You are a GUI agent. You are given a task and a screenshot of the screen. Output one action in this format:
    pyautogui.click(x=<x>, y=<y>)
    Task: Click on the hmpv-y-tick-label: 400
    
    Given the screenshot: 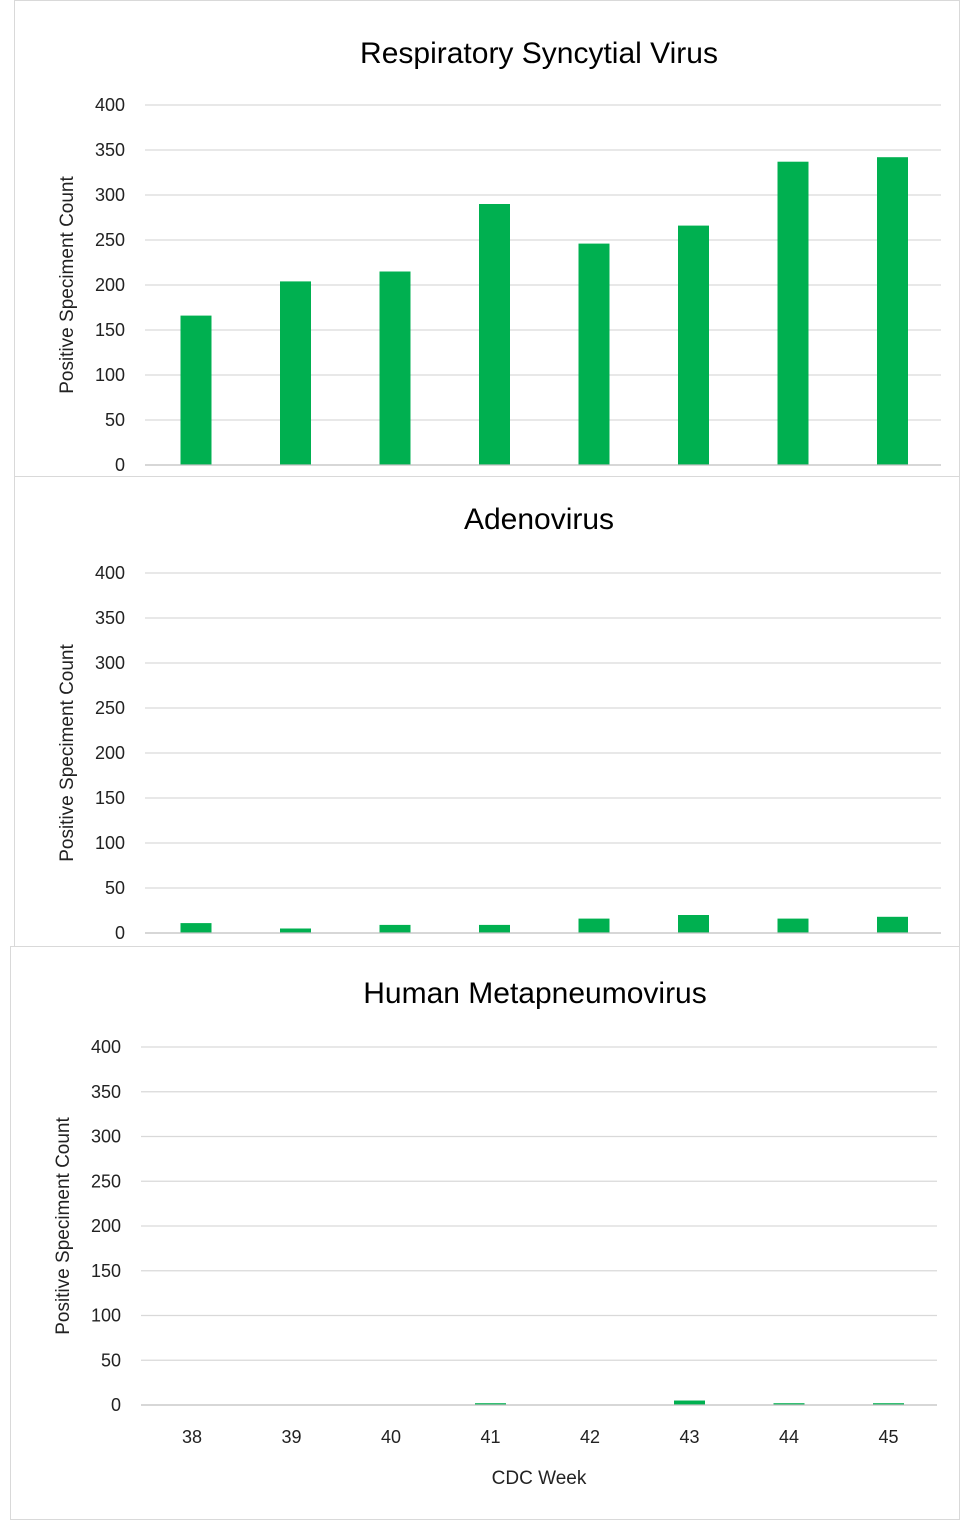 What is the action you would take?
    pyautogui.click(x=106, y=1047)
    